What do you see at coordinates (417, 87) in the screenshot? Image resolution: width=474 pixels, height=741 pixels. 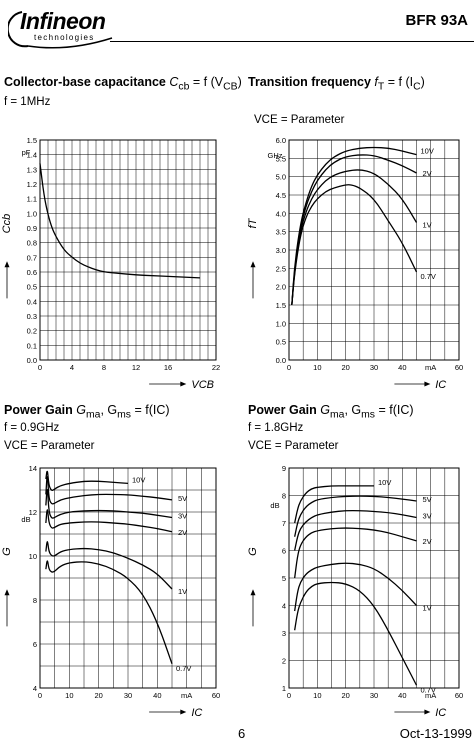 I see `panel-2-title-sub2: C` at bounding box center [417, 87].